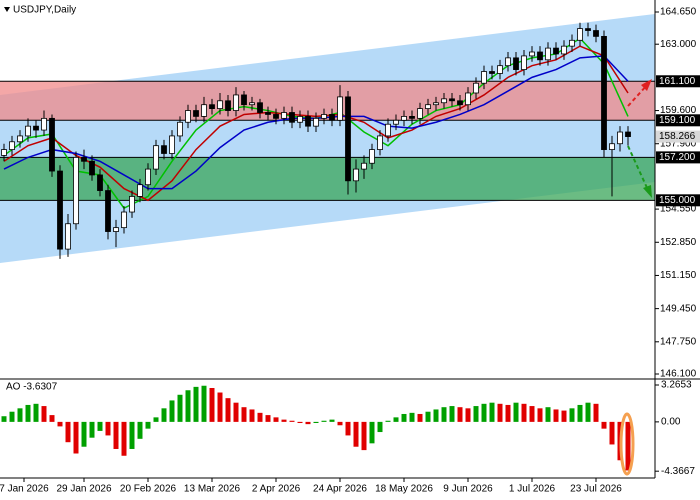  What do you see at coordinates (678, 374) in the screenshot?
I see `y-tick-label: 146.100` at bounding box center [678, 374].